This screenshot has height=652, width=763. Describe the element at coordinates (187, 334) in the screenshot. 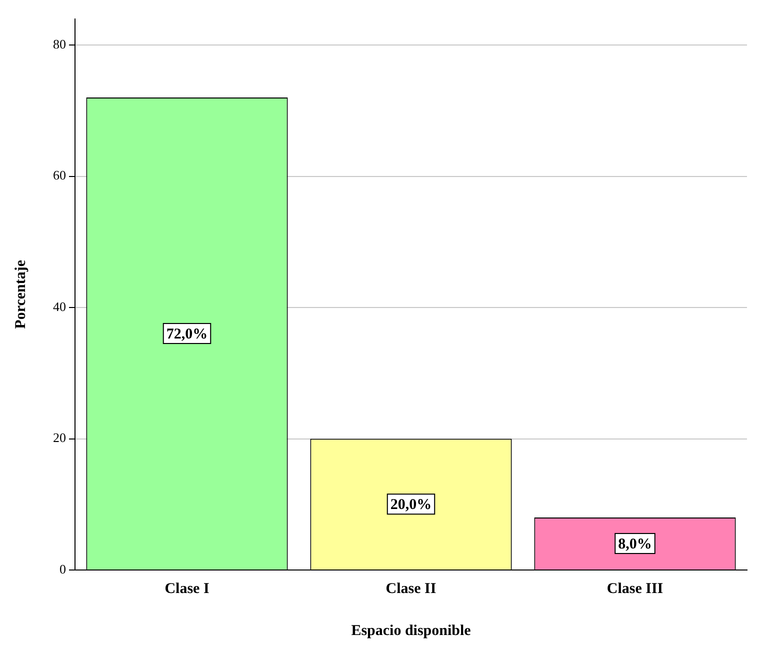

I see `data-label: 72,0%` at that location.